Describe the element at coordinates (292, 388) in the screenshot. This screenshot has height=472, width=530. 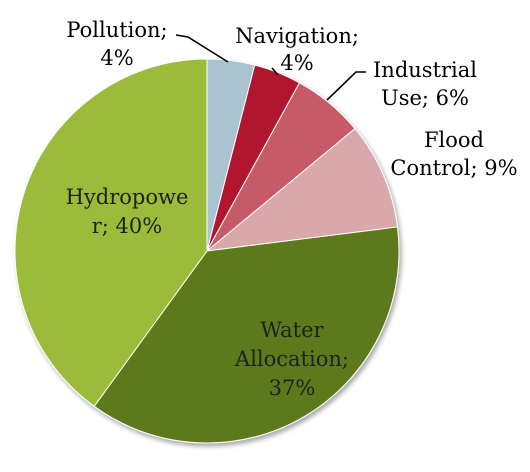
I see `data-label-line: 37%` at that location.